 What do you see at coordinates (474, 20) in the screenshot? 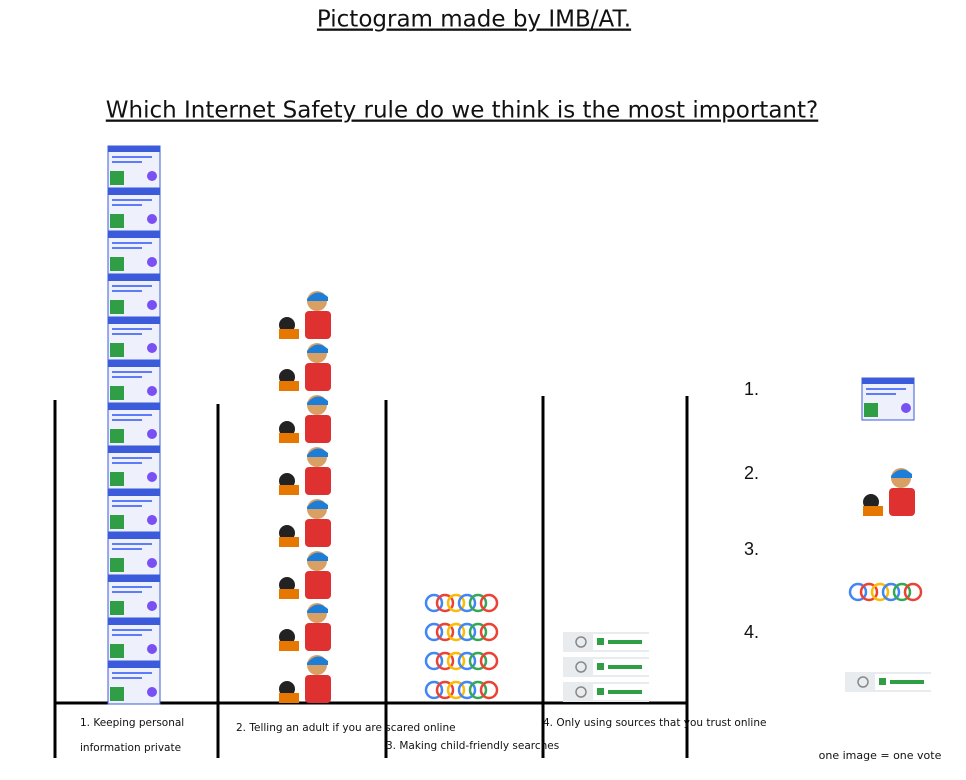
I see `chart-title: Pictogram made by IMB/AT.` at bounding box center [474, 20].